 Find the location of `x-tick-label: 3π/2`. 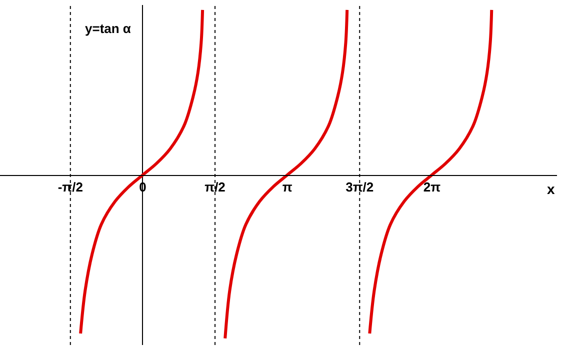

x-tick-label: 3π/2 is located at coordinates (360, 187).